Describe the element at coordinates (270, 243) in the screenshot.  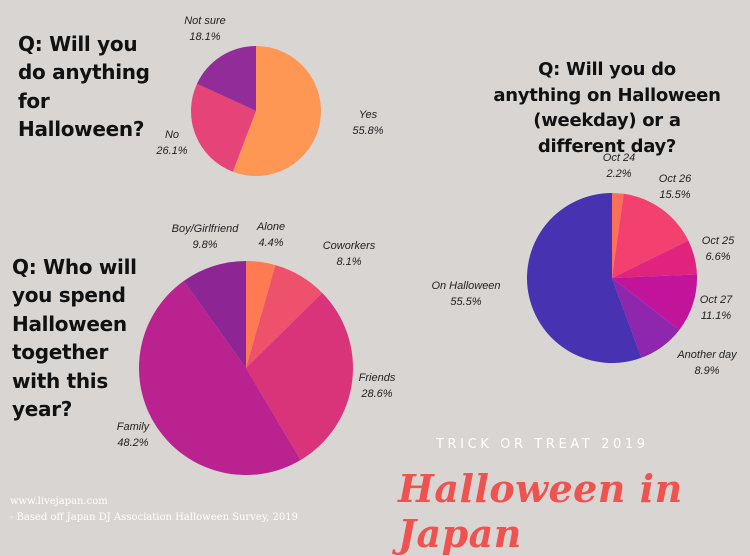
I see `slice-value-alone: 4.4%` at that location.